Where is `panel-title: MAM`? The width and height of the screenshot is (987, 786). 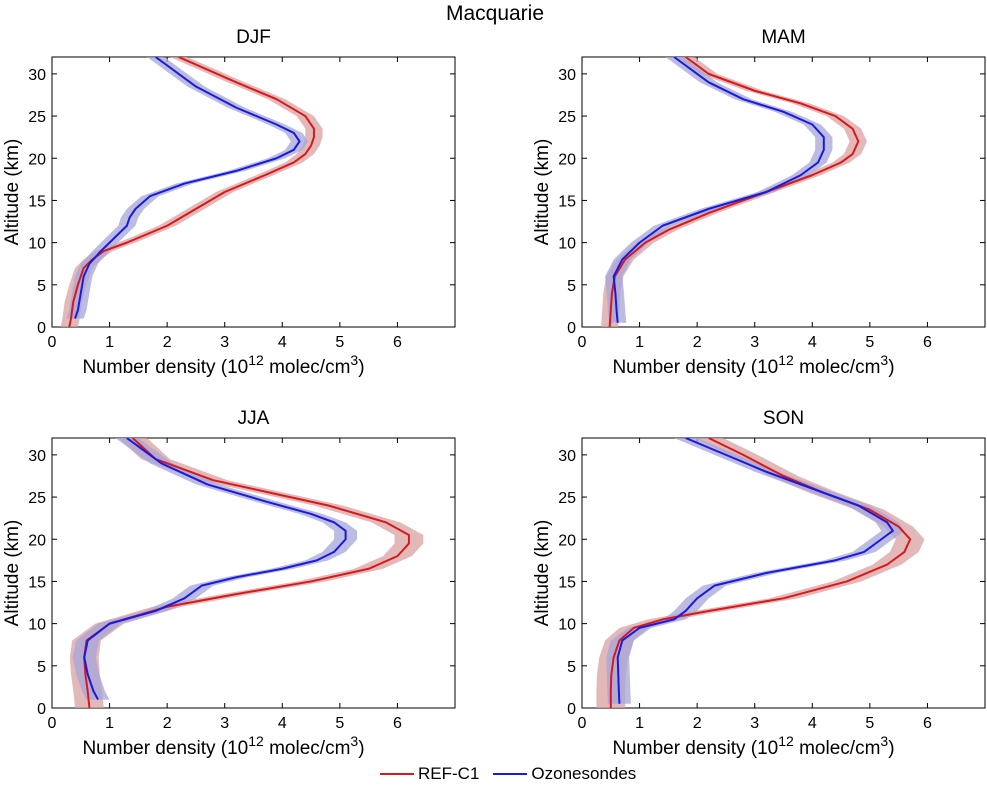
panel-title: MAM is located at coordinates (783, 37).